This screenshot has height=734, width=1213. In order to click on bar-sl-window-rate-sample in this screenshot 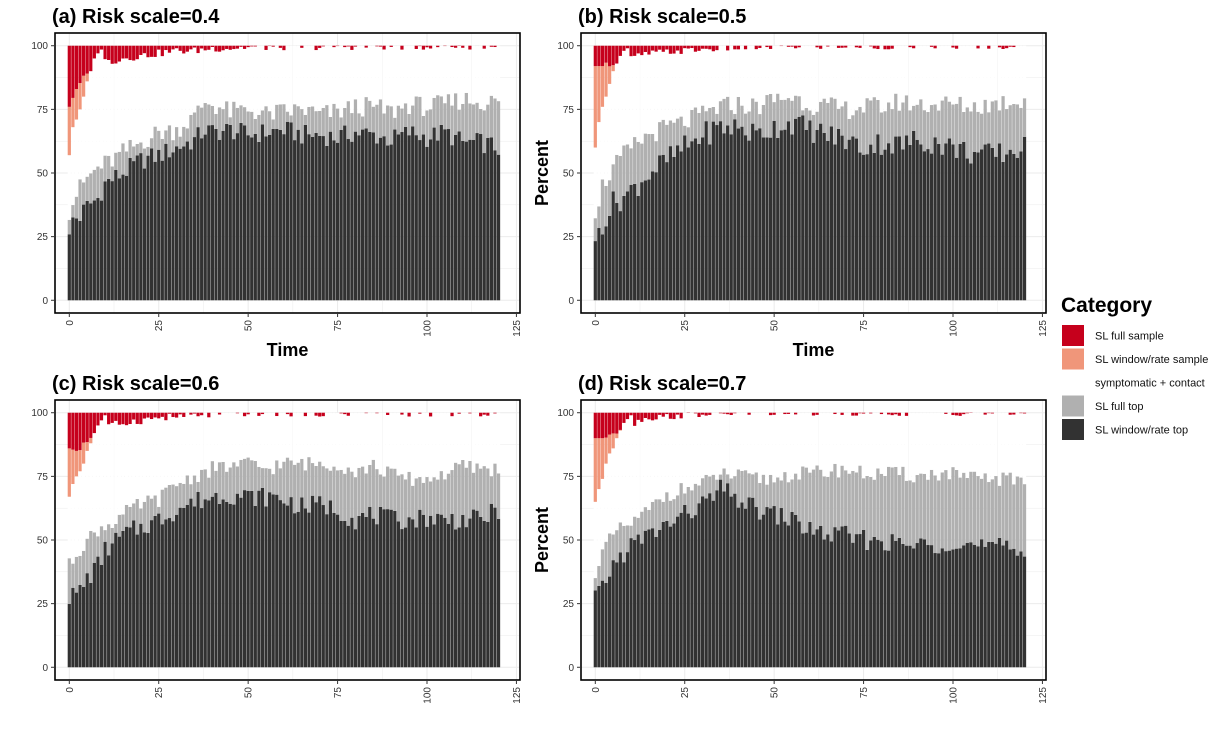, I will do `click(84, 86)`.